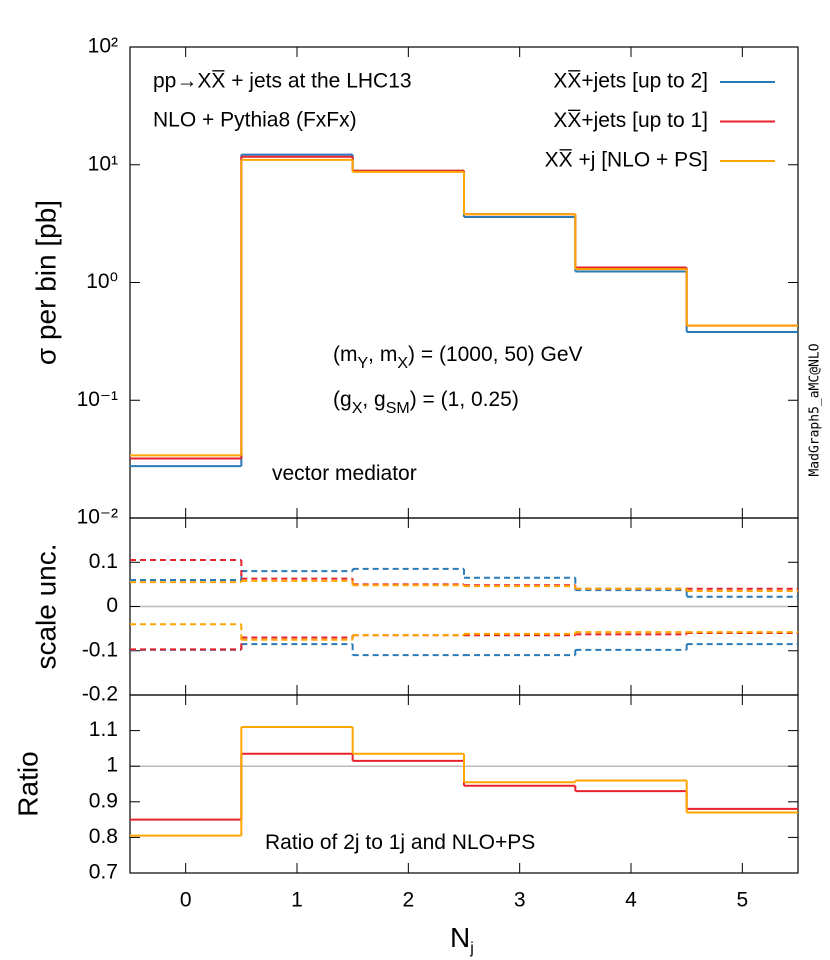  What do you see at coordinates (97, 399) in the screenshot?
I see `y-tick-label: 10⁻¹` at bounding box center [97, 399].